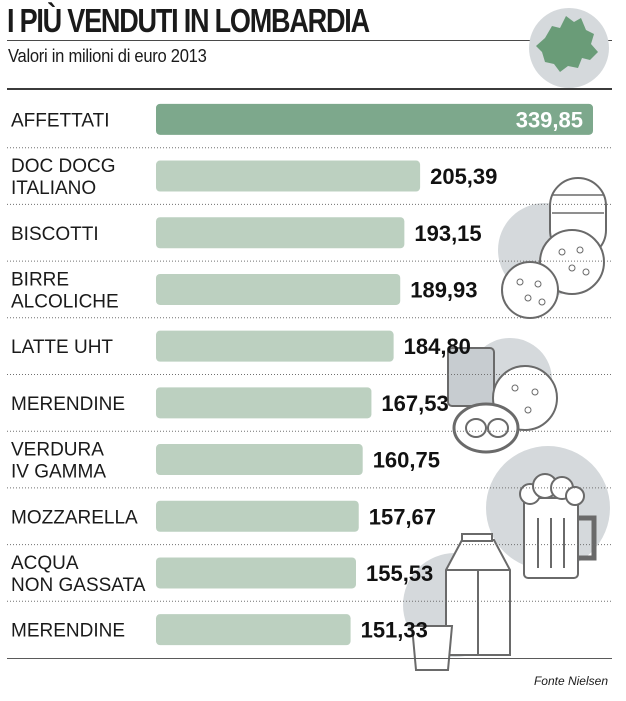 The width and height of the screenshot is (626, 701). Describe the element at coordinates (443, 289) in the screenshot. I see `value-label: 189,93` at that location.